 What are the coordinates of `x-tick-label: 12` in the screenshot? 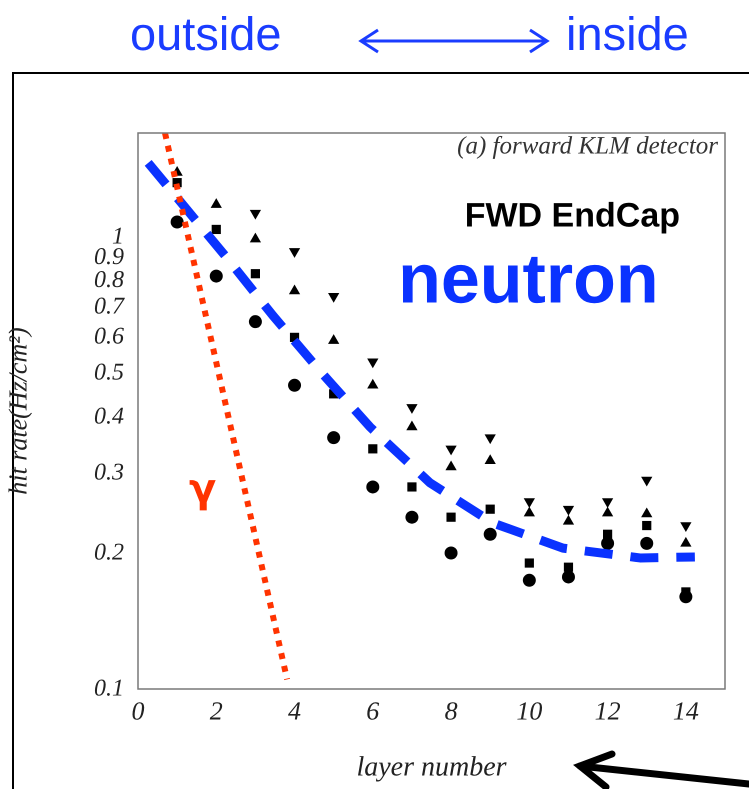 It's located at (607, 711).